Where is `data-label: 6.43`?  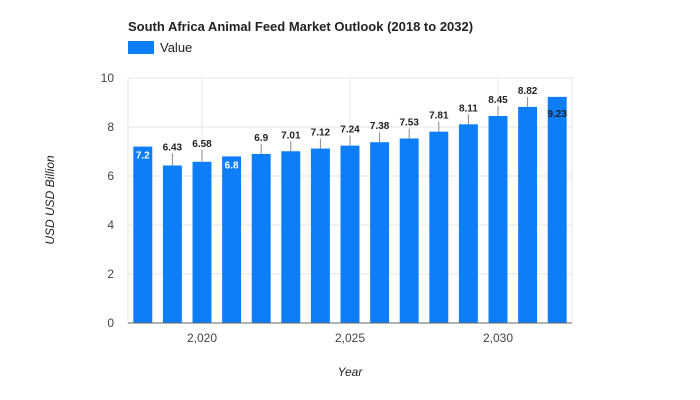 data-label: 6.43 is located at coordinates (173, 147).